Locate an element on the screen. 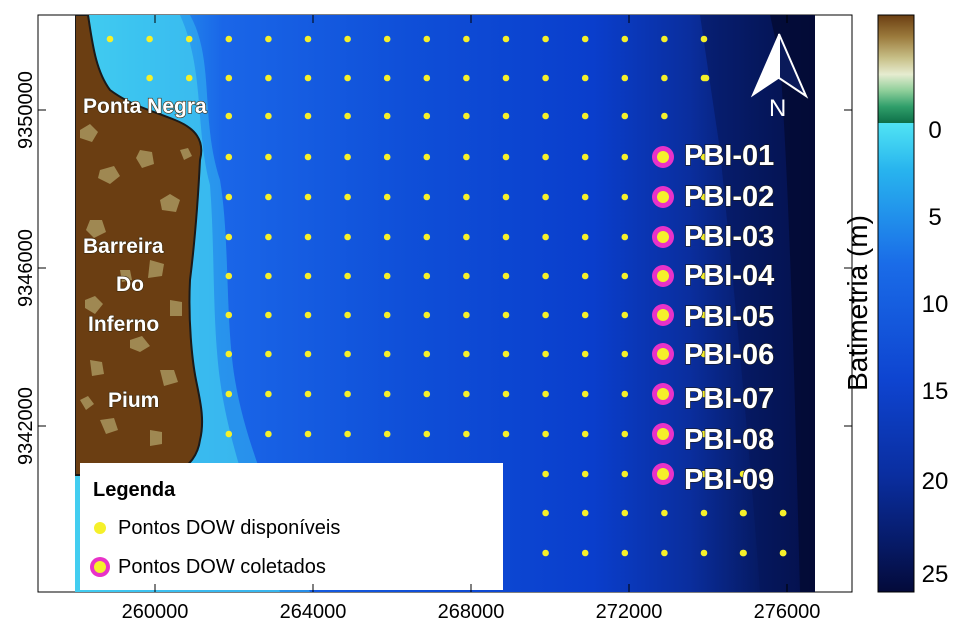 This screenshot has height=625, width=962. legend-collected-label: Pontos DOW coletados is located at coordinates (222, 567).